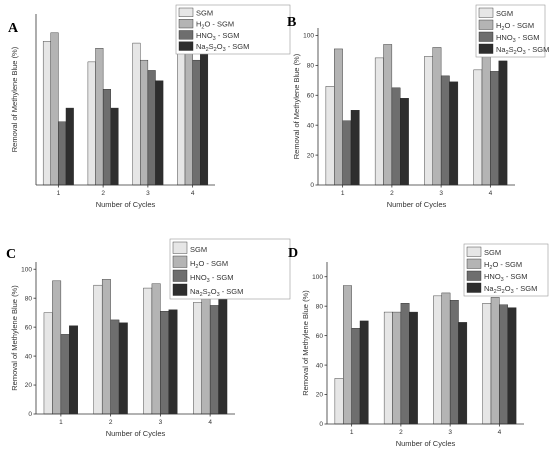 The height and width of the screenshot is (453, 550). What do you see at coordinates (291, 22) in the screenshot?
I see `panel-label: B` at bounding box center [291, 22].